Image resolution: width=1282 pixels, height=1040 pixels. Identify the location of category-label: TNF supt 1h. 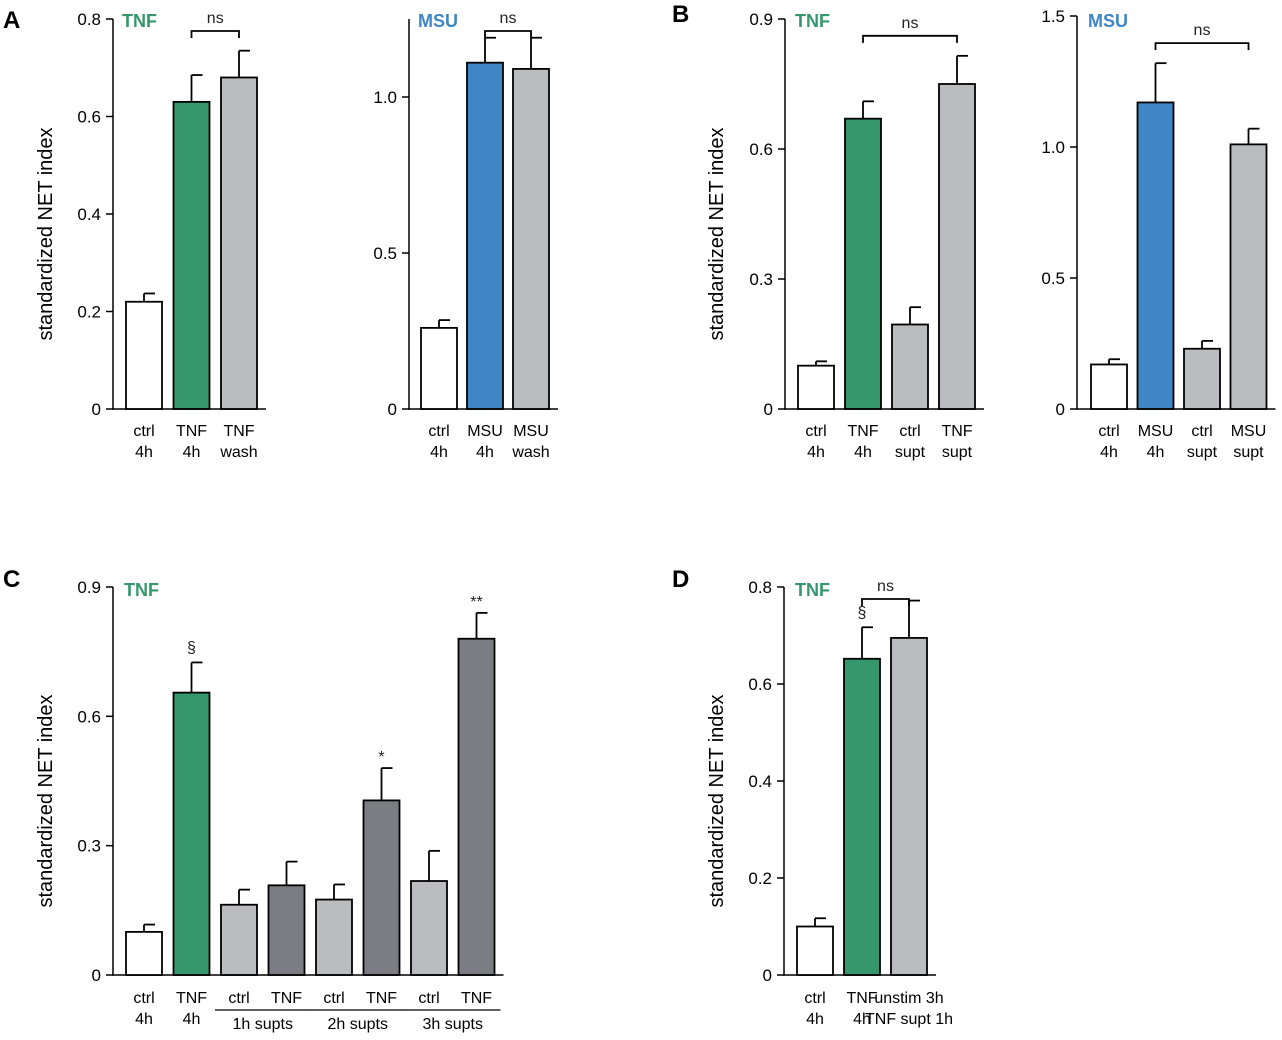
(909, 1019).